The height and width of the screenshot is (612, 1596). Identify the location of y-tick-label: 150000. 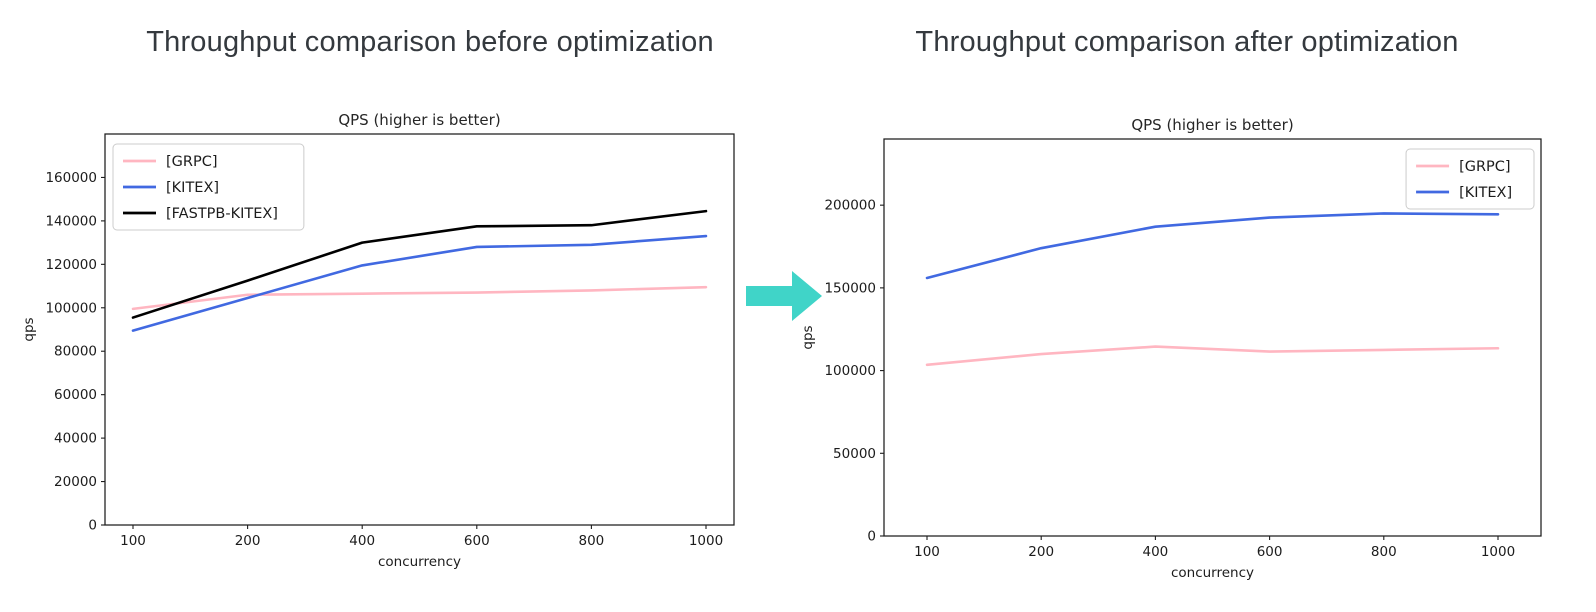
(850, 288).